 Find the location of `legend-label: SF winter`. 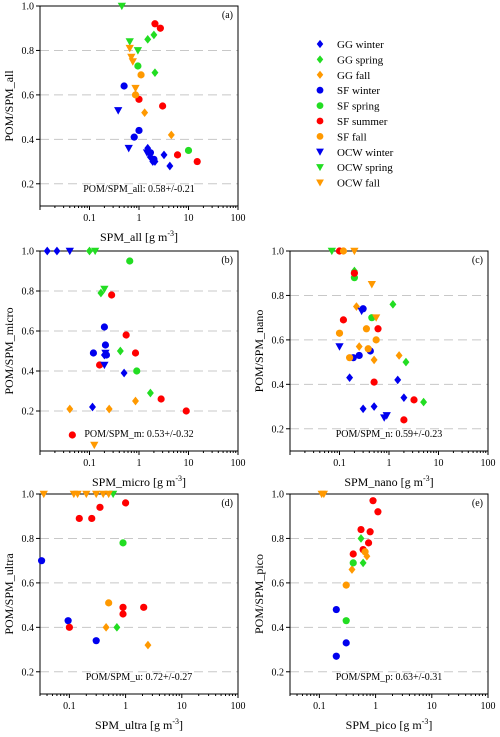

legend-label: SF winter is located at coordinates (358, 91).